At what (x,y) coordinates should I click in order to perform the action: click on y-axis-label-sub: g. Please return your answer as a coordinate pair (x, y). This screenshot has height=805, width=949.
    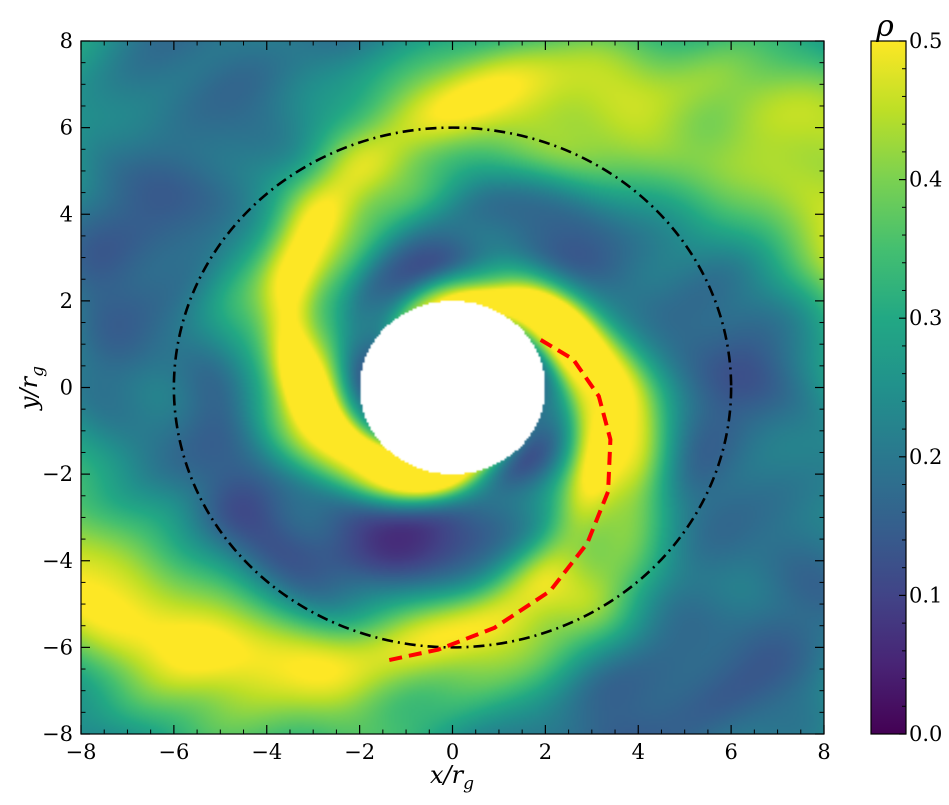
    Looking at the image, I should click on (38, 371).